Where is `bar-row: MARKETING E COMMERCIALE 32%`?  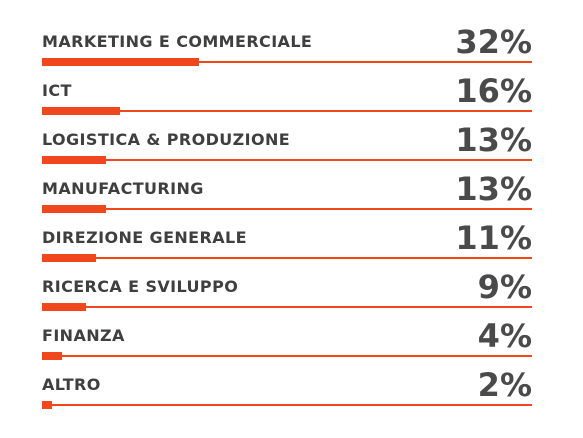 bar-row: MARKETING E COMMERCIALE 32% is located at coordinates (287, 46).